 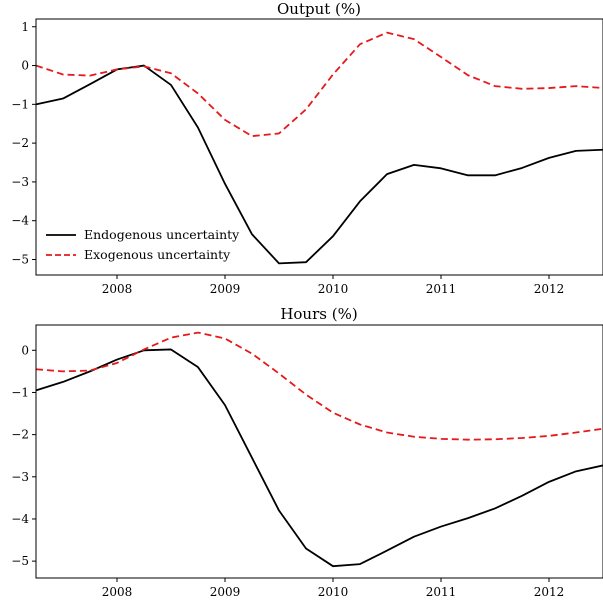 I want to click on hours-x-tick-label: 2010, so click(x=333, y=592).